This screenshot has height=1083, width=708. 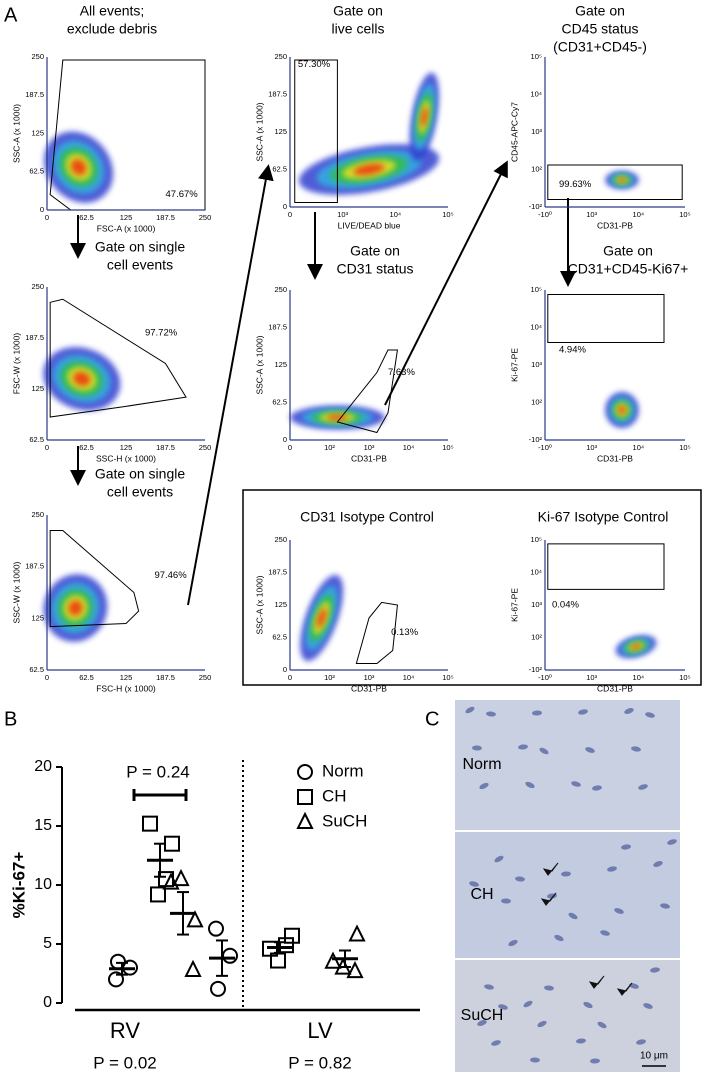 What do you see at coordinates (536, 206) in the screenshot?
I see `y-tick-label: -10²` at bounding box center [536, 206].